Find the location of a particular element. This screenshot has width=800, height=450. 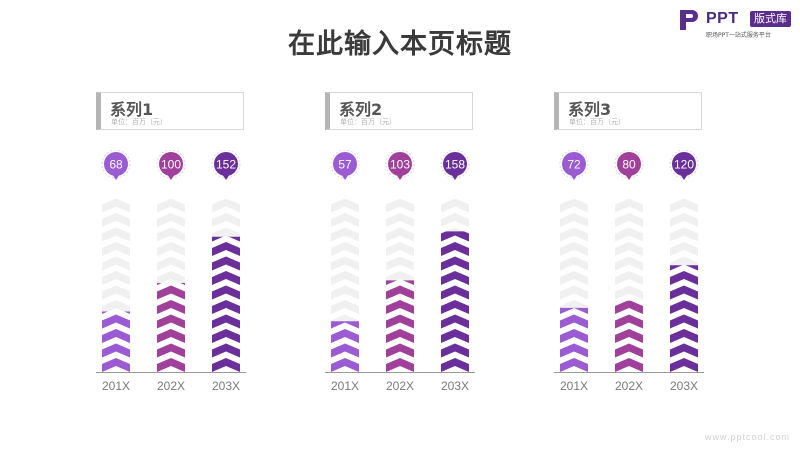

logo-p-icon is located at coordinates (689, 20).